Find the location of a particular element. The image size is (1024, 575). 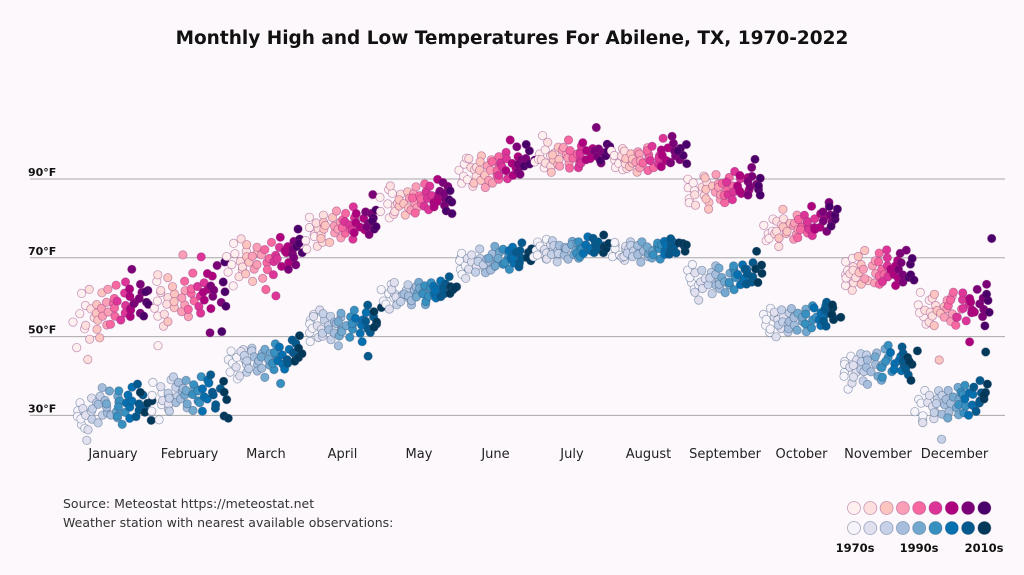

y-tick-label: 50°F is located at coordinates (42, 330).